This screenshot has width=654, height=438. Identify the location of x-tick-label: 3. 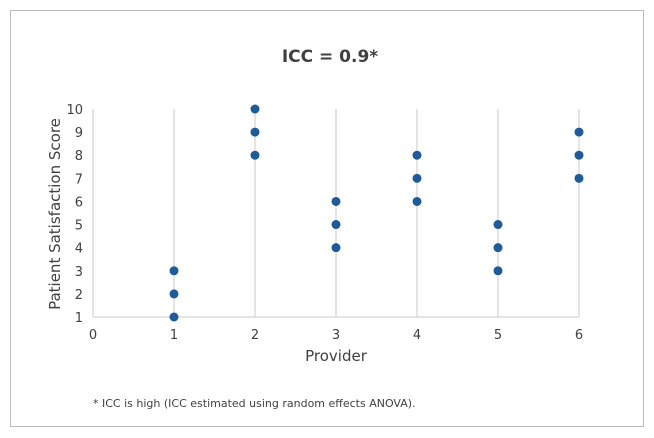
(336, 335).